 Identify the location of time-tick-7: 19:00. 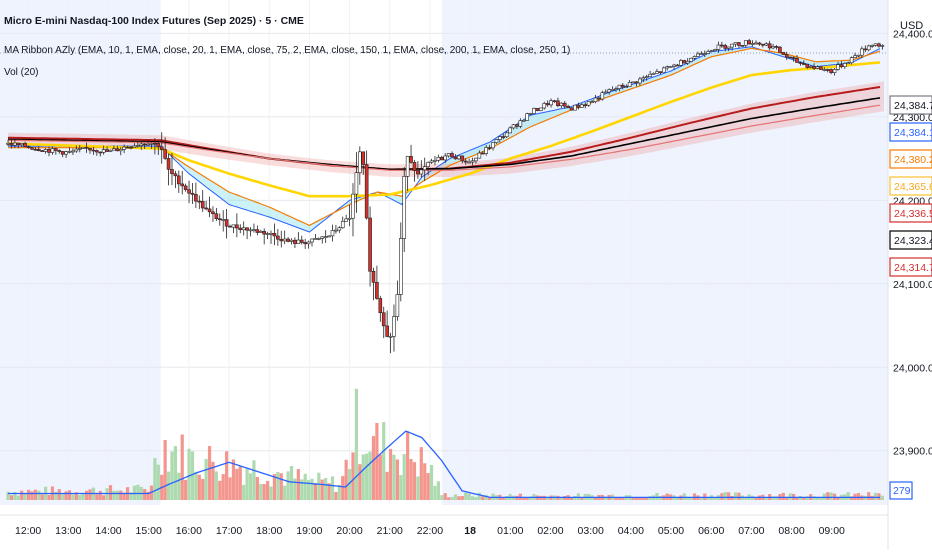
(309, 531).